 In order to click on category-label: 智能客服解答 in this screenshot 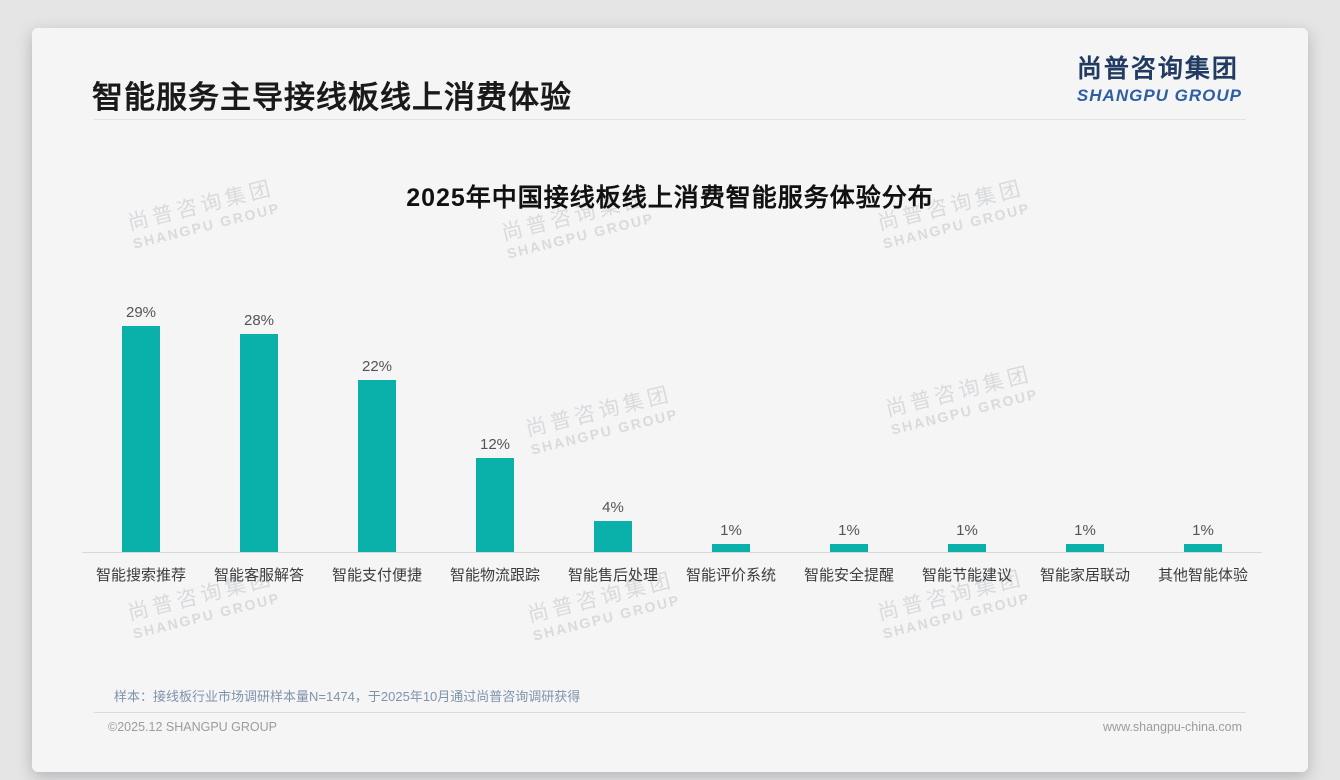, I will do `click(258, 575)`.